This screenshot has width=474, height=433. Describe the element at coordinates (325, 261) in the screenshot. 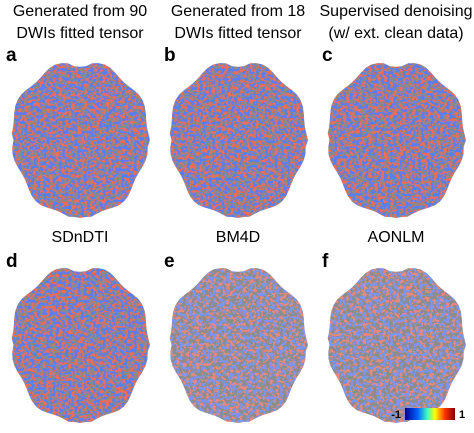

I see `panel-label: f` at that location.